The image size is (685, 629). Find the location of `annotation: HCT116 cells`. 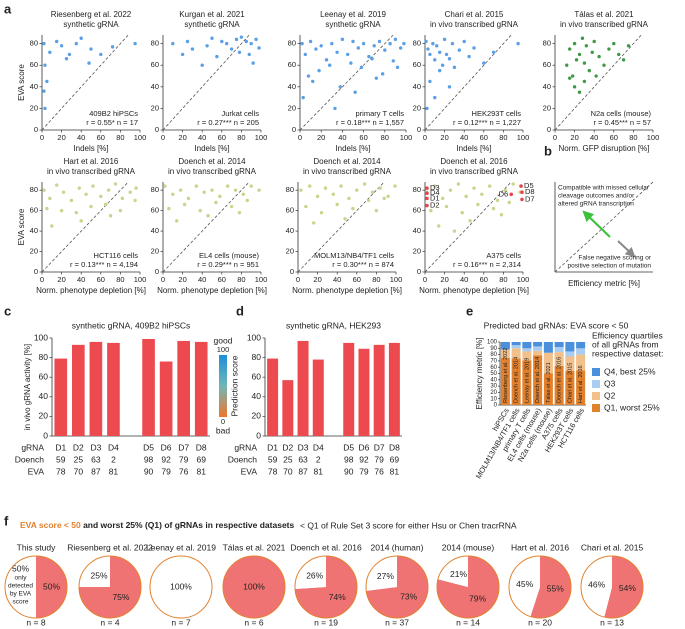

annotation: HCT116 cells is located at coordinates (116, 255).